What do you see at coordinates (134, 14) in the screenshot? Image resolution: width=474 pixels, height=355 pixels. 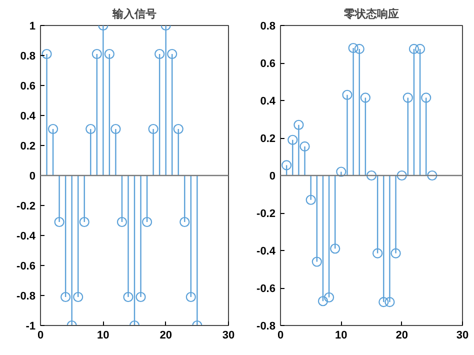 I see `chart-title: 输入信号` at bounding box center [134, 14].